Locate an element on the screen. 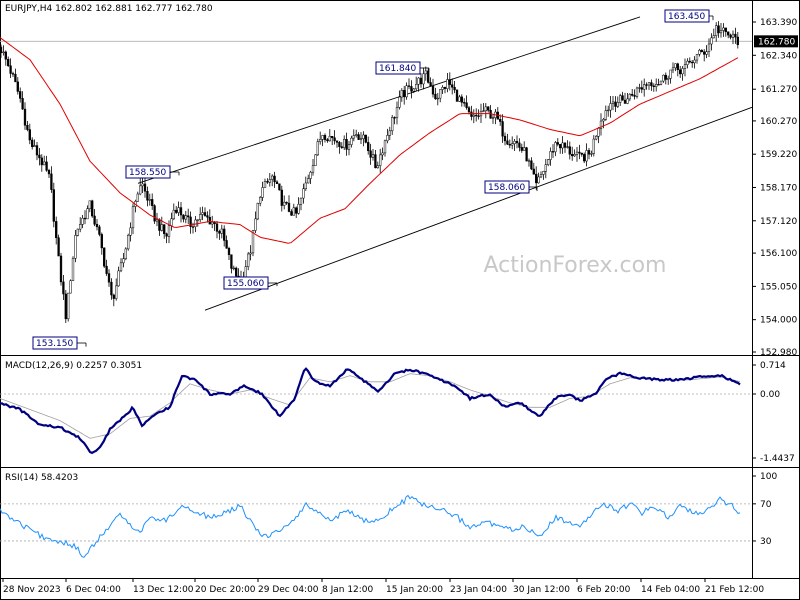 Image resolution: width=800 pixels, height=600 pixels. macd-signal-line is located at coordinates (370, 406).